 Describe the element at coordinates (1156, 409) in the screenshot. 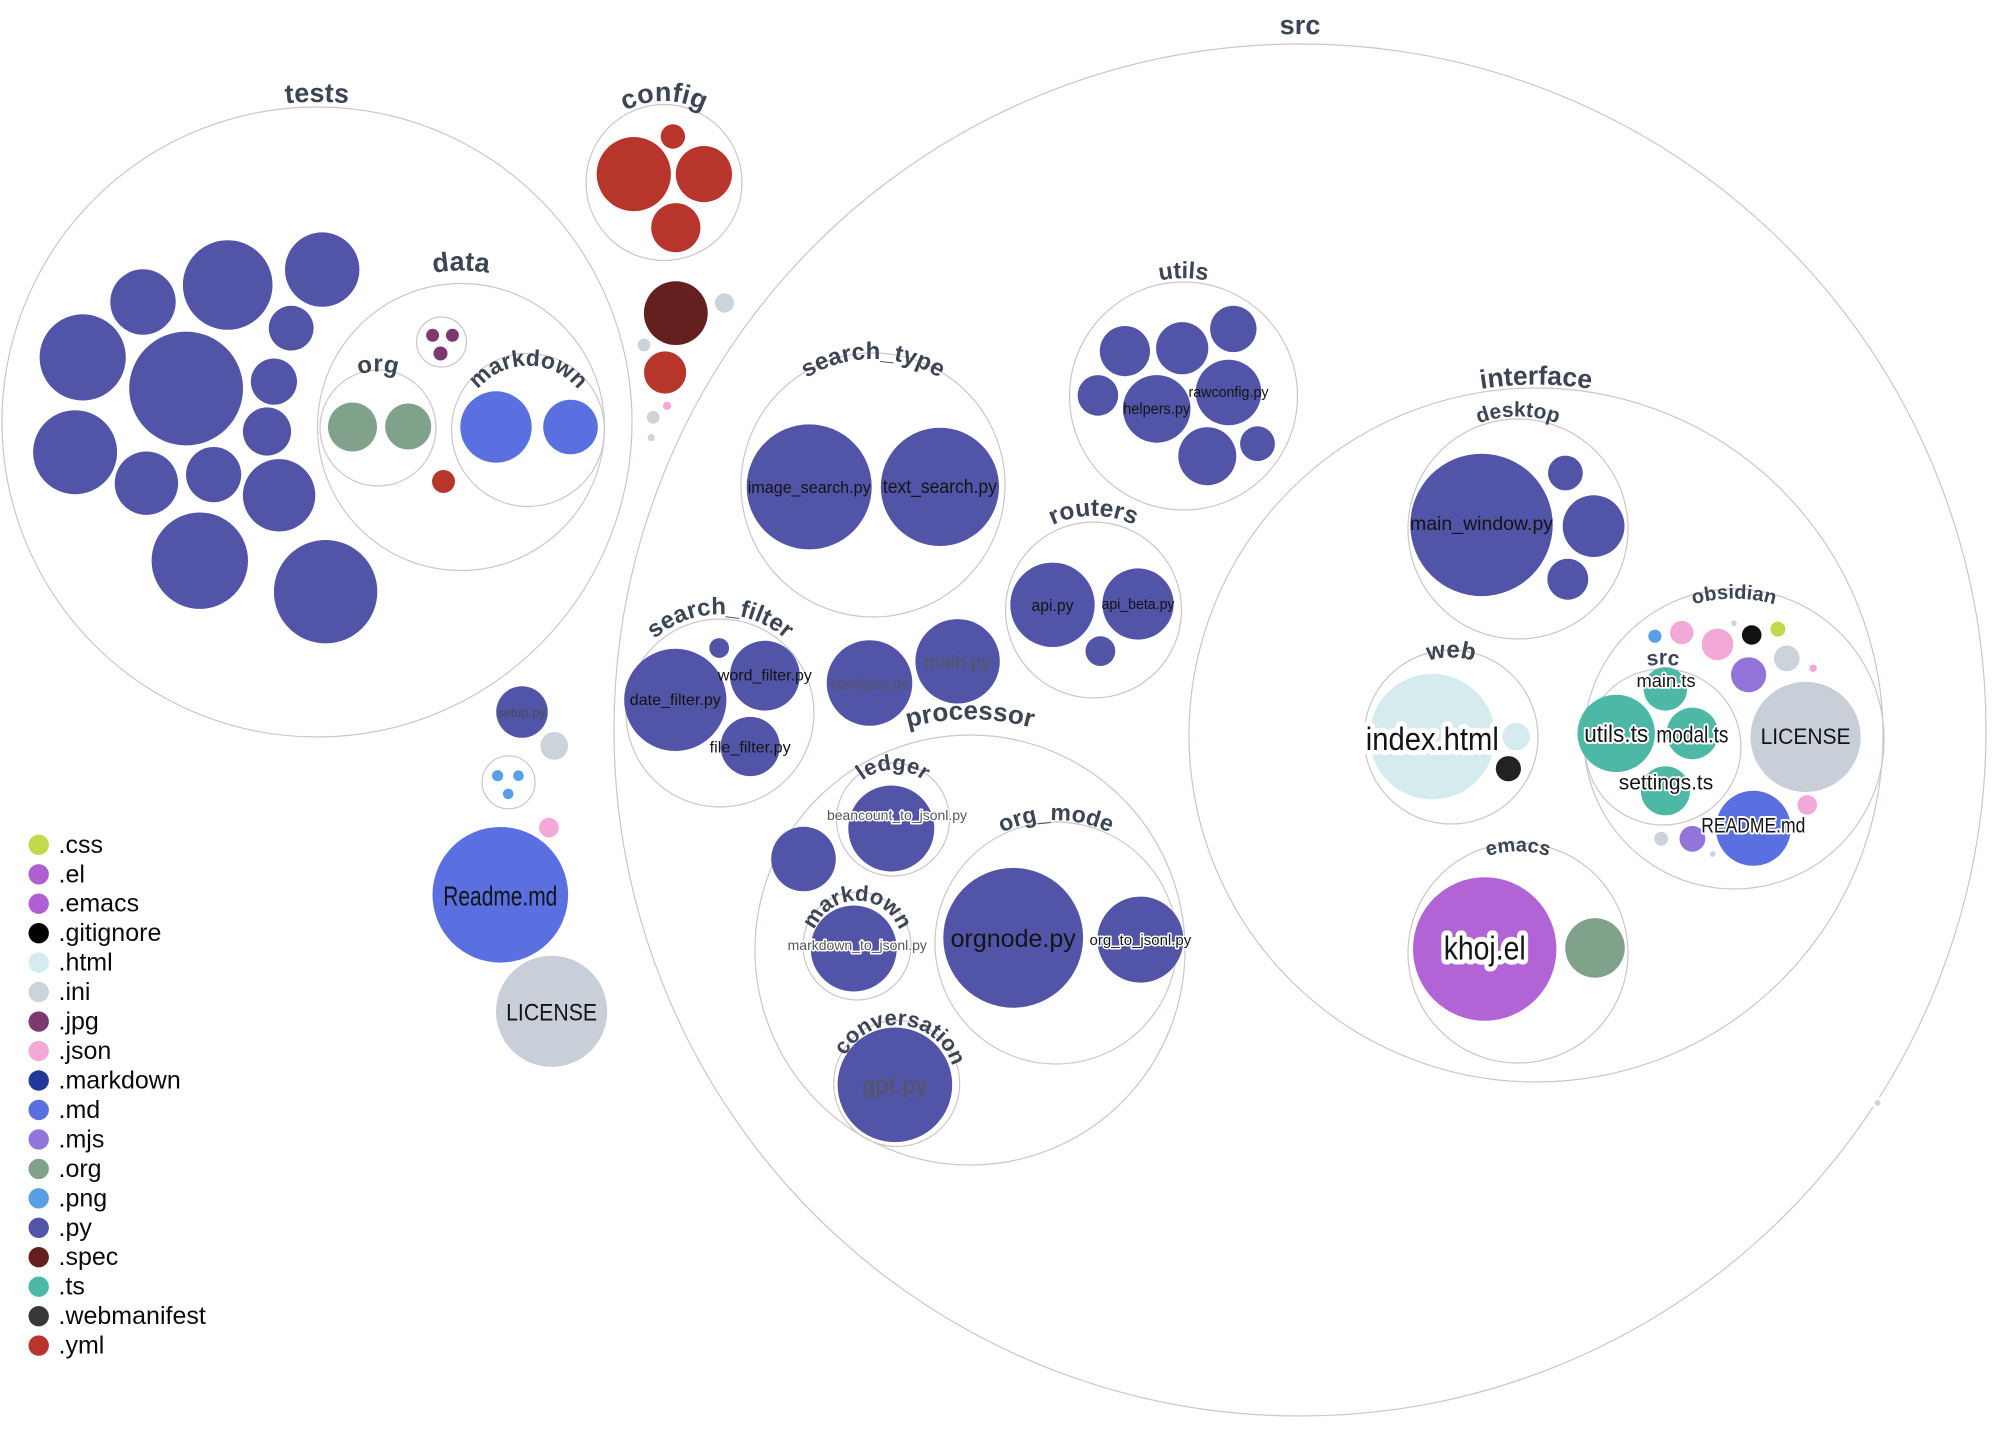

I see `svg-text: helpers.py` at that location.